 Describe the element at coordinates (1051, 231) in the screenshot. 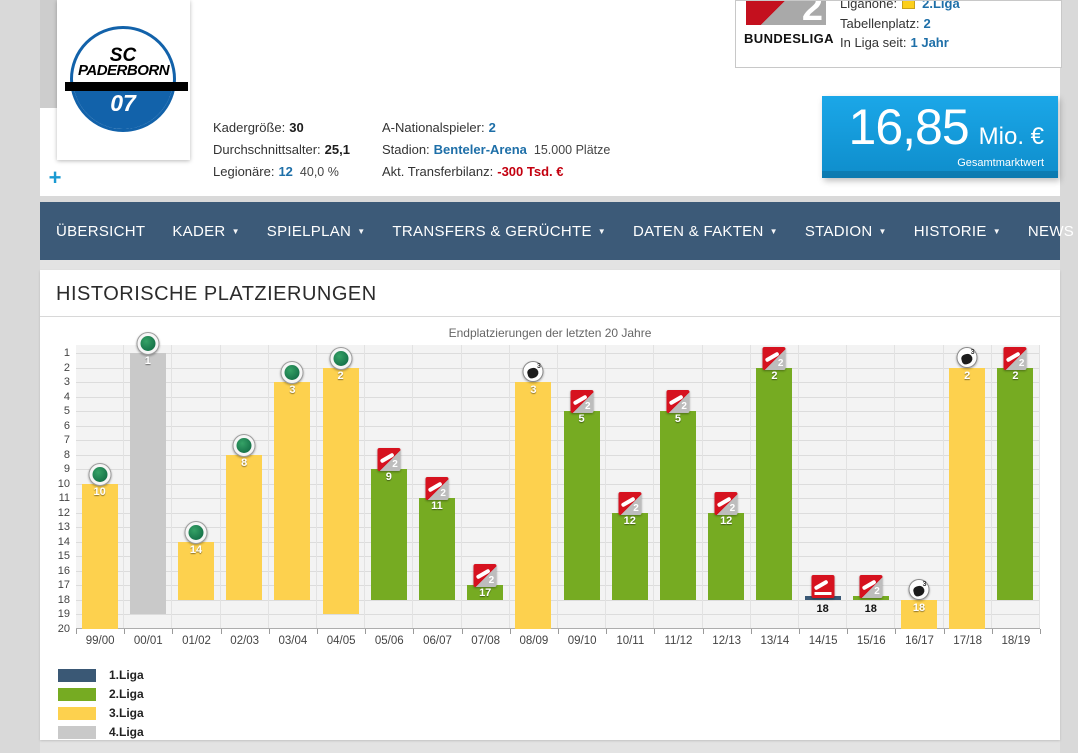

I see `nav-item-news: NEWS` at that location.